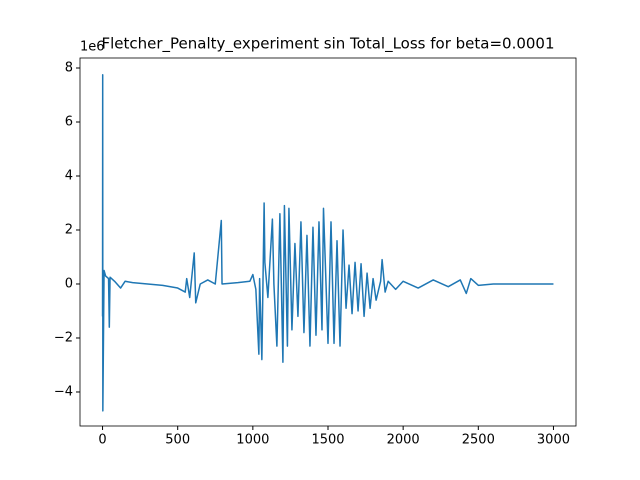 Image resolution: width=640 pixels, height=480 pixels. What do you see at coordinates (327, 440) in the screenshot?
I see `x-tick-label: 1500` at bounding box center [327, 440].